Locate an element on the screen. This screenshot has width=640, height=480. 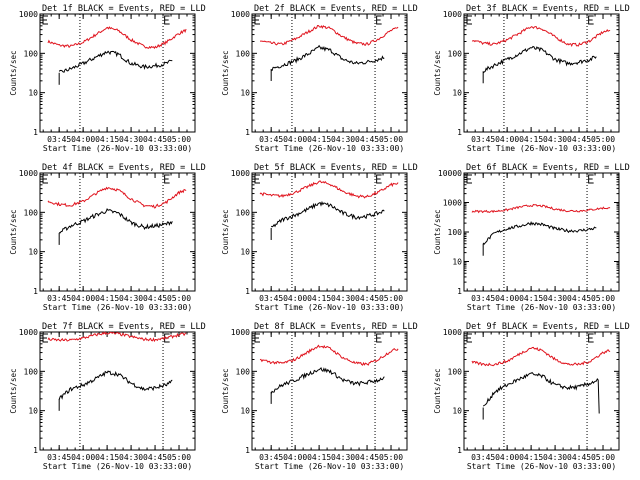
panel-title: Det 2f BLACK = Events, RED = LLD is located at coordinates (336, 9).